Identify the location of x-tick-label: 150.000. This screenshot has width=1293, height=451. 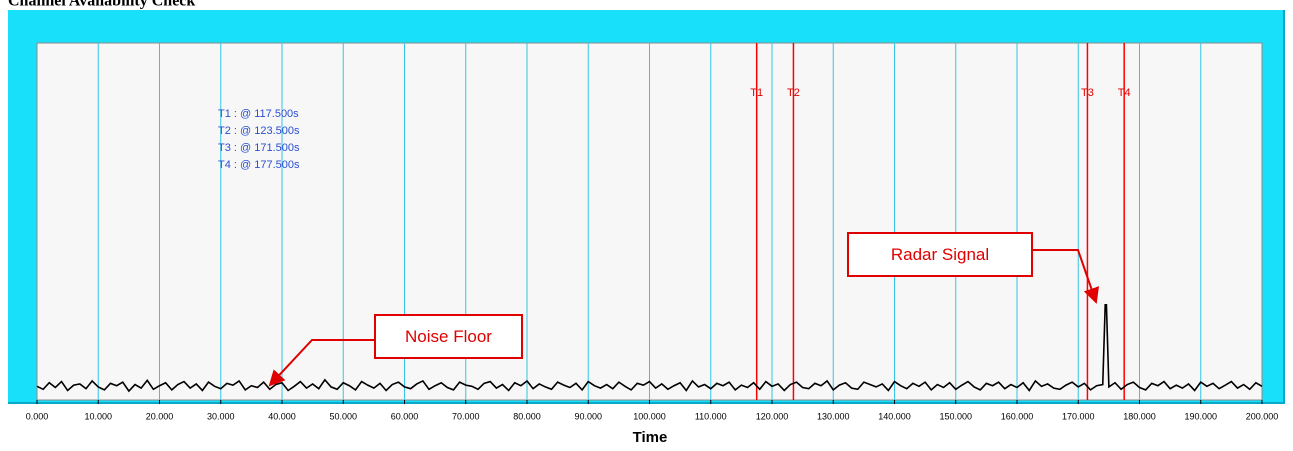
(955, 416).